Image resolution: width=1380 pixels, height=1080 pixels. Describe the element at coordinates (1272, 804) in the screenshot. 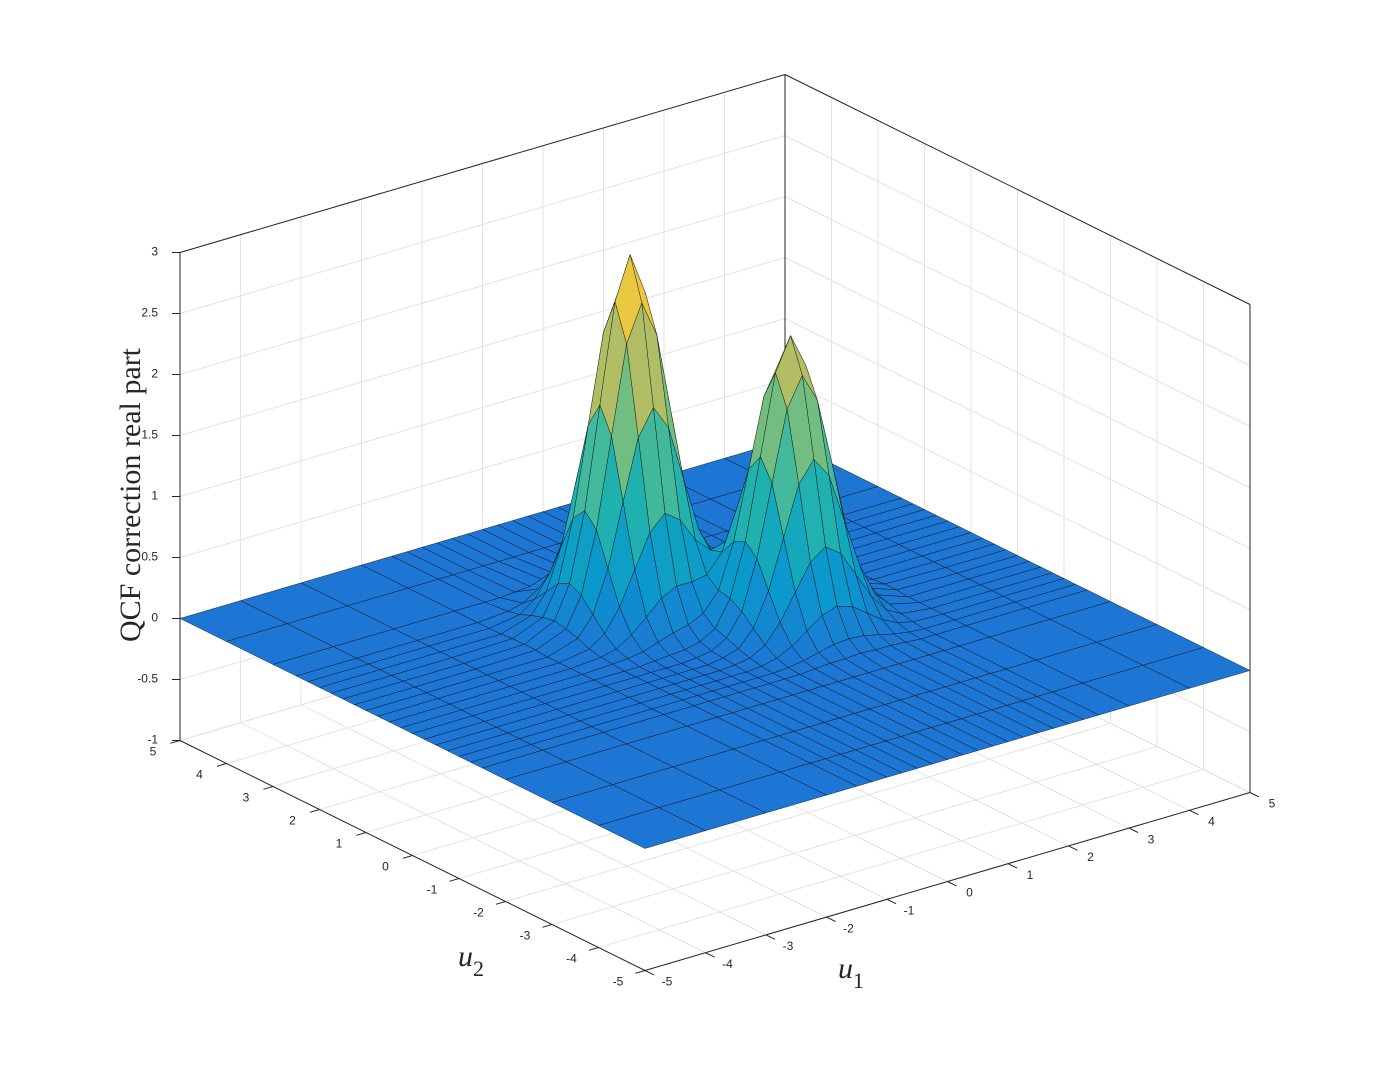

I see `x-tick-label: 5` at that location.